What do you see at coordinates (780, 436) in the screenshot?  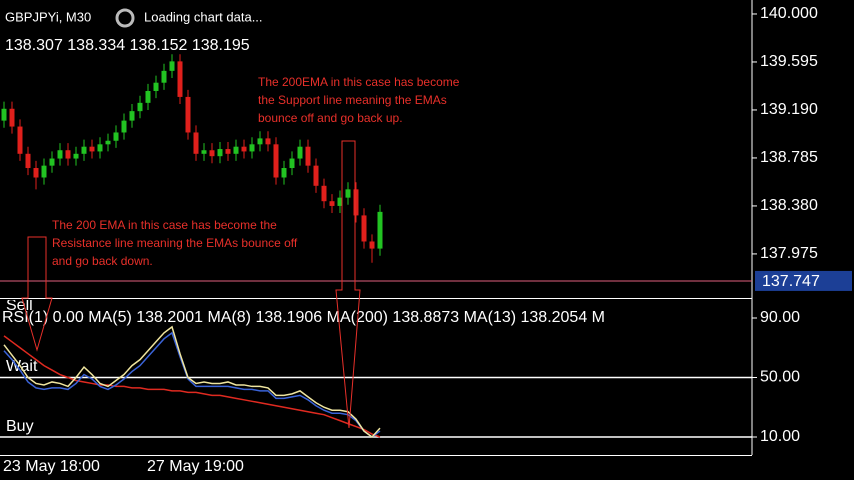 I see `y-tick-label: 10.00` at bounding box center [780, 436].